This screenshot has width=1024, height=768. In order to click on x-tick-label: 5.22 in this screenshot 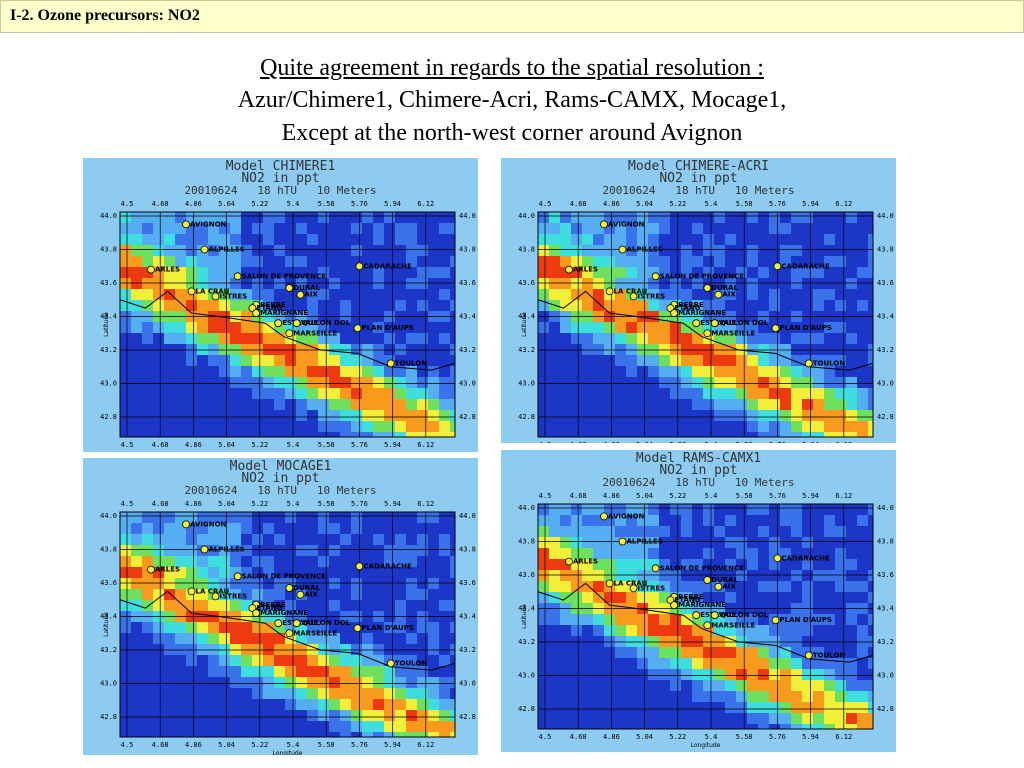, I will do `click(677, 204)`.